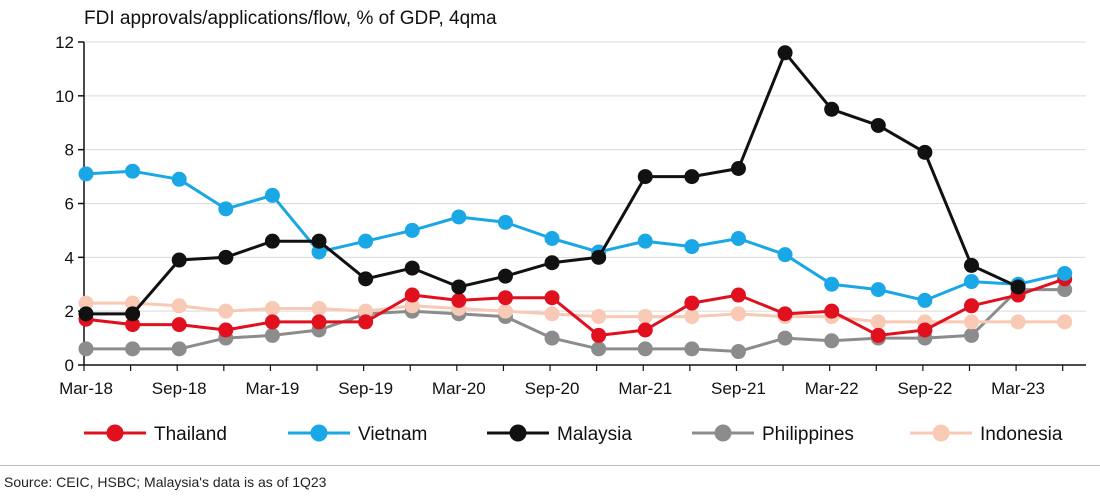 The width and height of the screenshot is (1100, 496). I want to click on x-tick-label: Mar-23, so click(1018, 388).